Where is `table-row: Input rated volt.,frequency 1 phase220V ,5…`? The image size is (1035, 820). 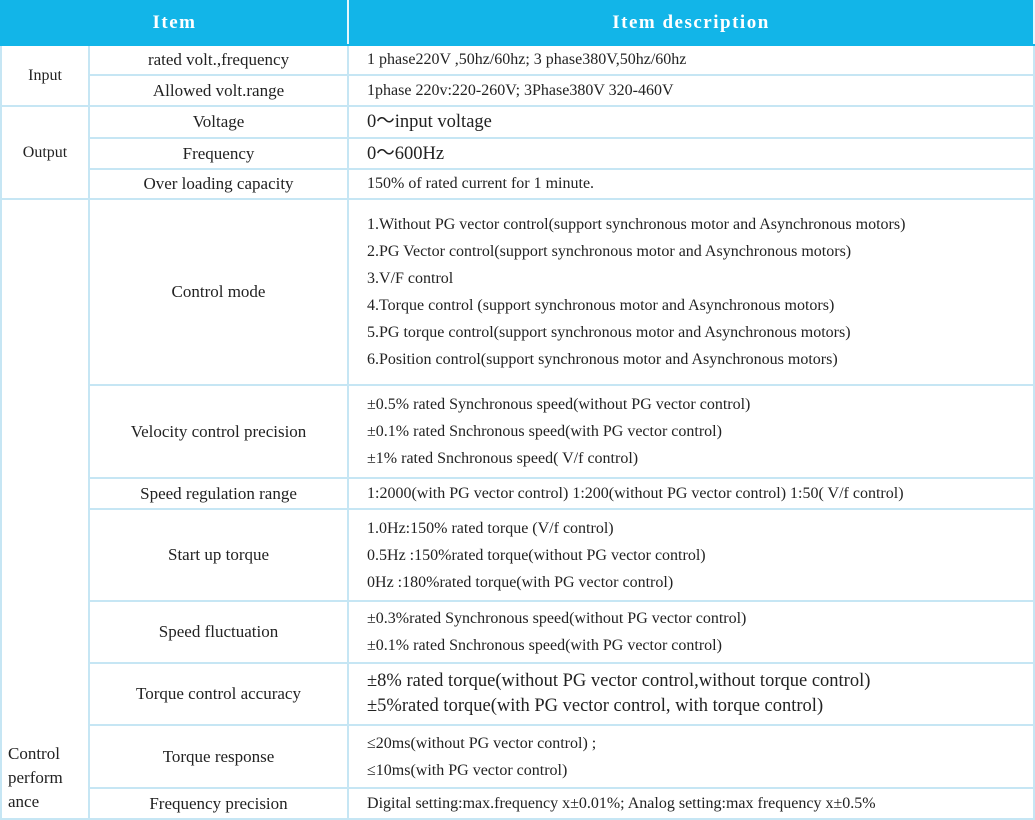 table-row: Input rated volt.,frequency 1 phase220V ,5… is located at coordinates (517, 75).